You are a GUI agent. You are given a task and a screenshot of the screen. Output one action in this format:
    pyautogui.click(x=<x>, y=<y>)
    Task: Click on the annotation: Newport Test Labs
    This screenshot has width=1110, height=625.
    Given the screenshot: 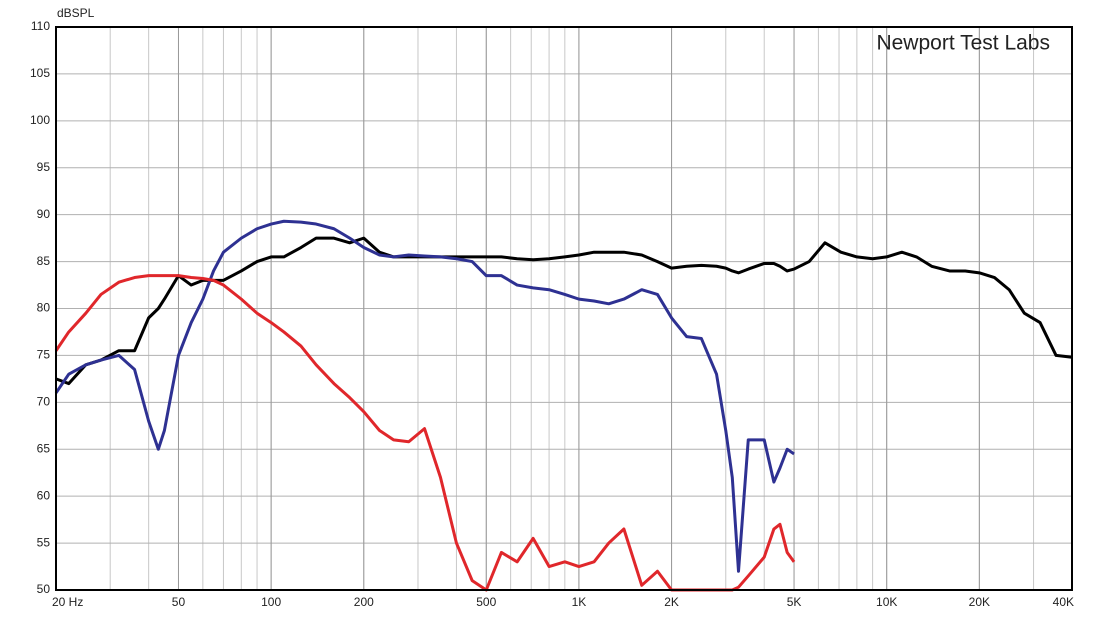 What is the action you would take?
    pyautogui.click(x=963, y=43)
    